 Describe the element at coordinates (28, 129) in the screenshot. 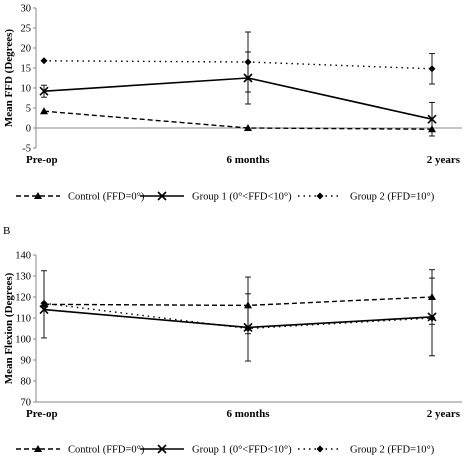

I see `y-tick-label: 0` at that location.